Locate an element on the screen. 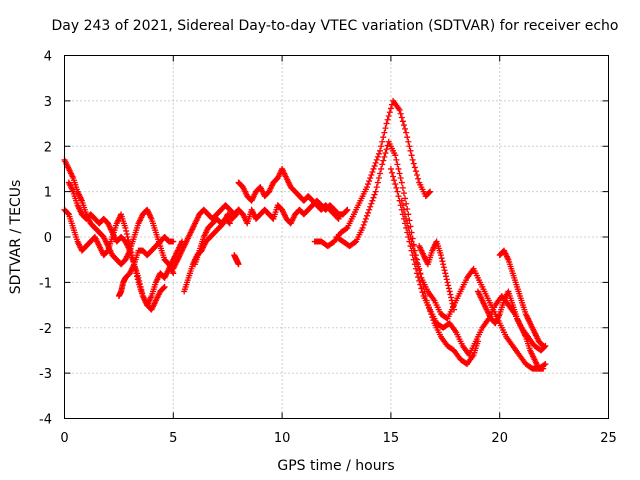 The width and height of the screenshot is (640, 480). y-tick-label: -4 is located at coordinates (45, 420).